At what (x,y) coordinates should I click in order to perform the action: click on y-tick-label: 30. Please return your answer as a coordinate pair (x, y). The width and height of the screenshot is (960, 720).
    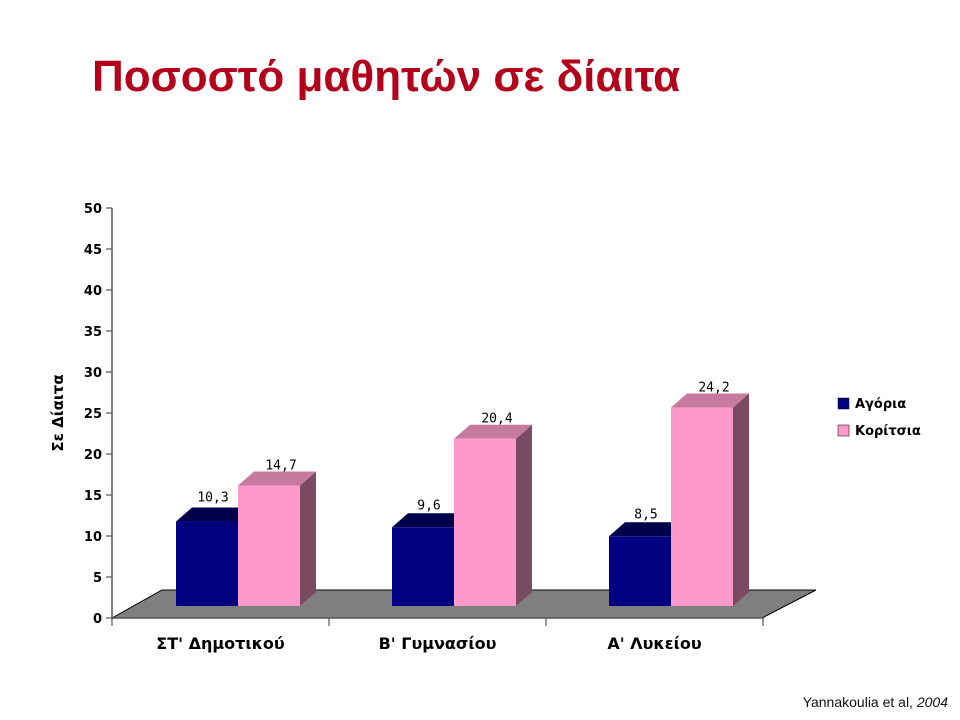
    Looking at the image, I should click on (93, 373).